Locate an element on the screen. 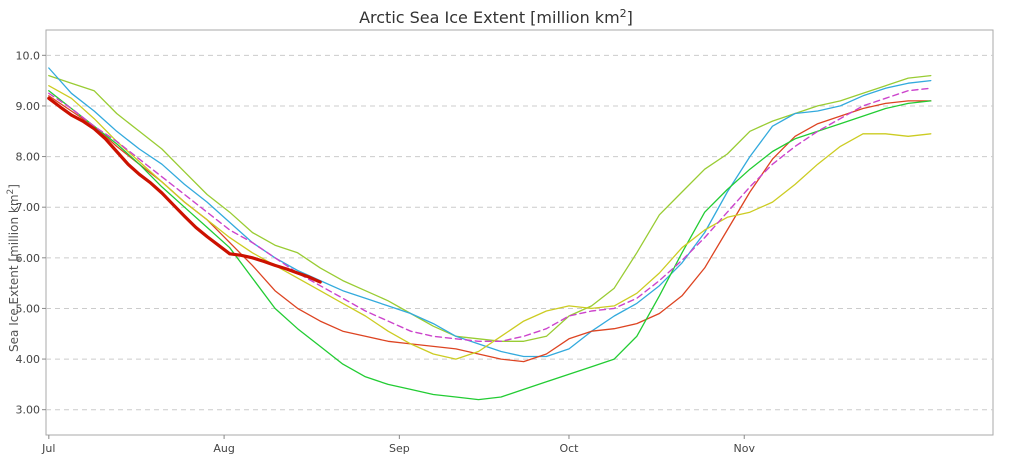 Image resolution: width=1024 pixels, height=460 pixels. x-tick-label: Oct is located at coordinates (569, 448).